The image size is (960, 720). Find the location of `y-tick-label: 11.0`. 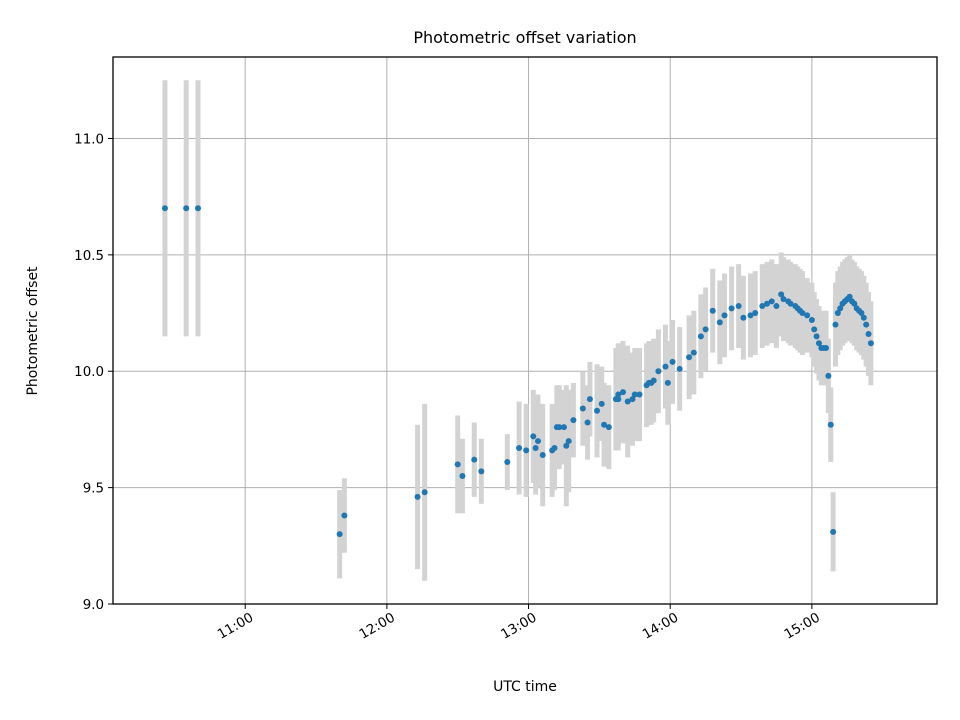

y-tick-label: 11.0 is located at coordinates (89, 139).